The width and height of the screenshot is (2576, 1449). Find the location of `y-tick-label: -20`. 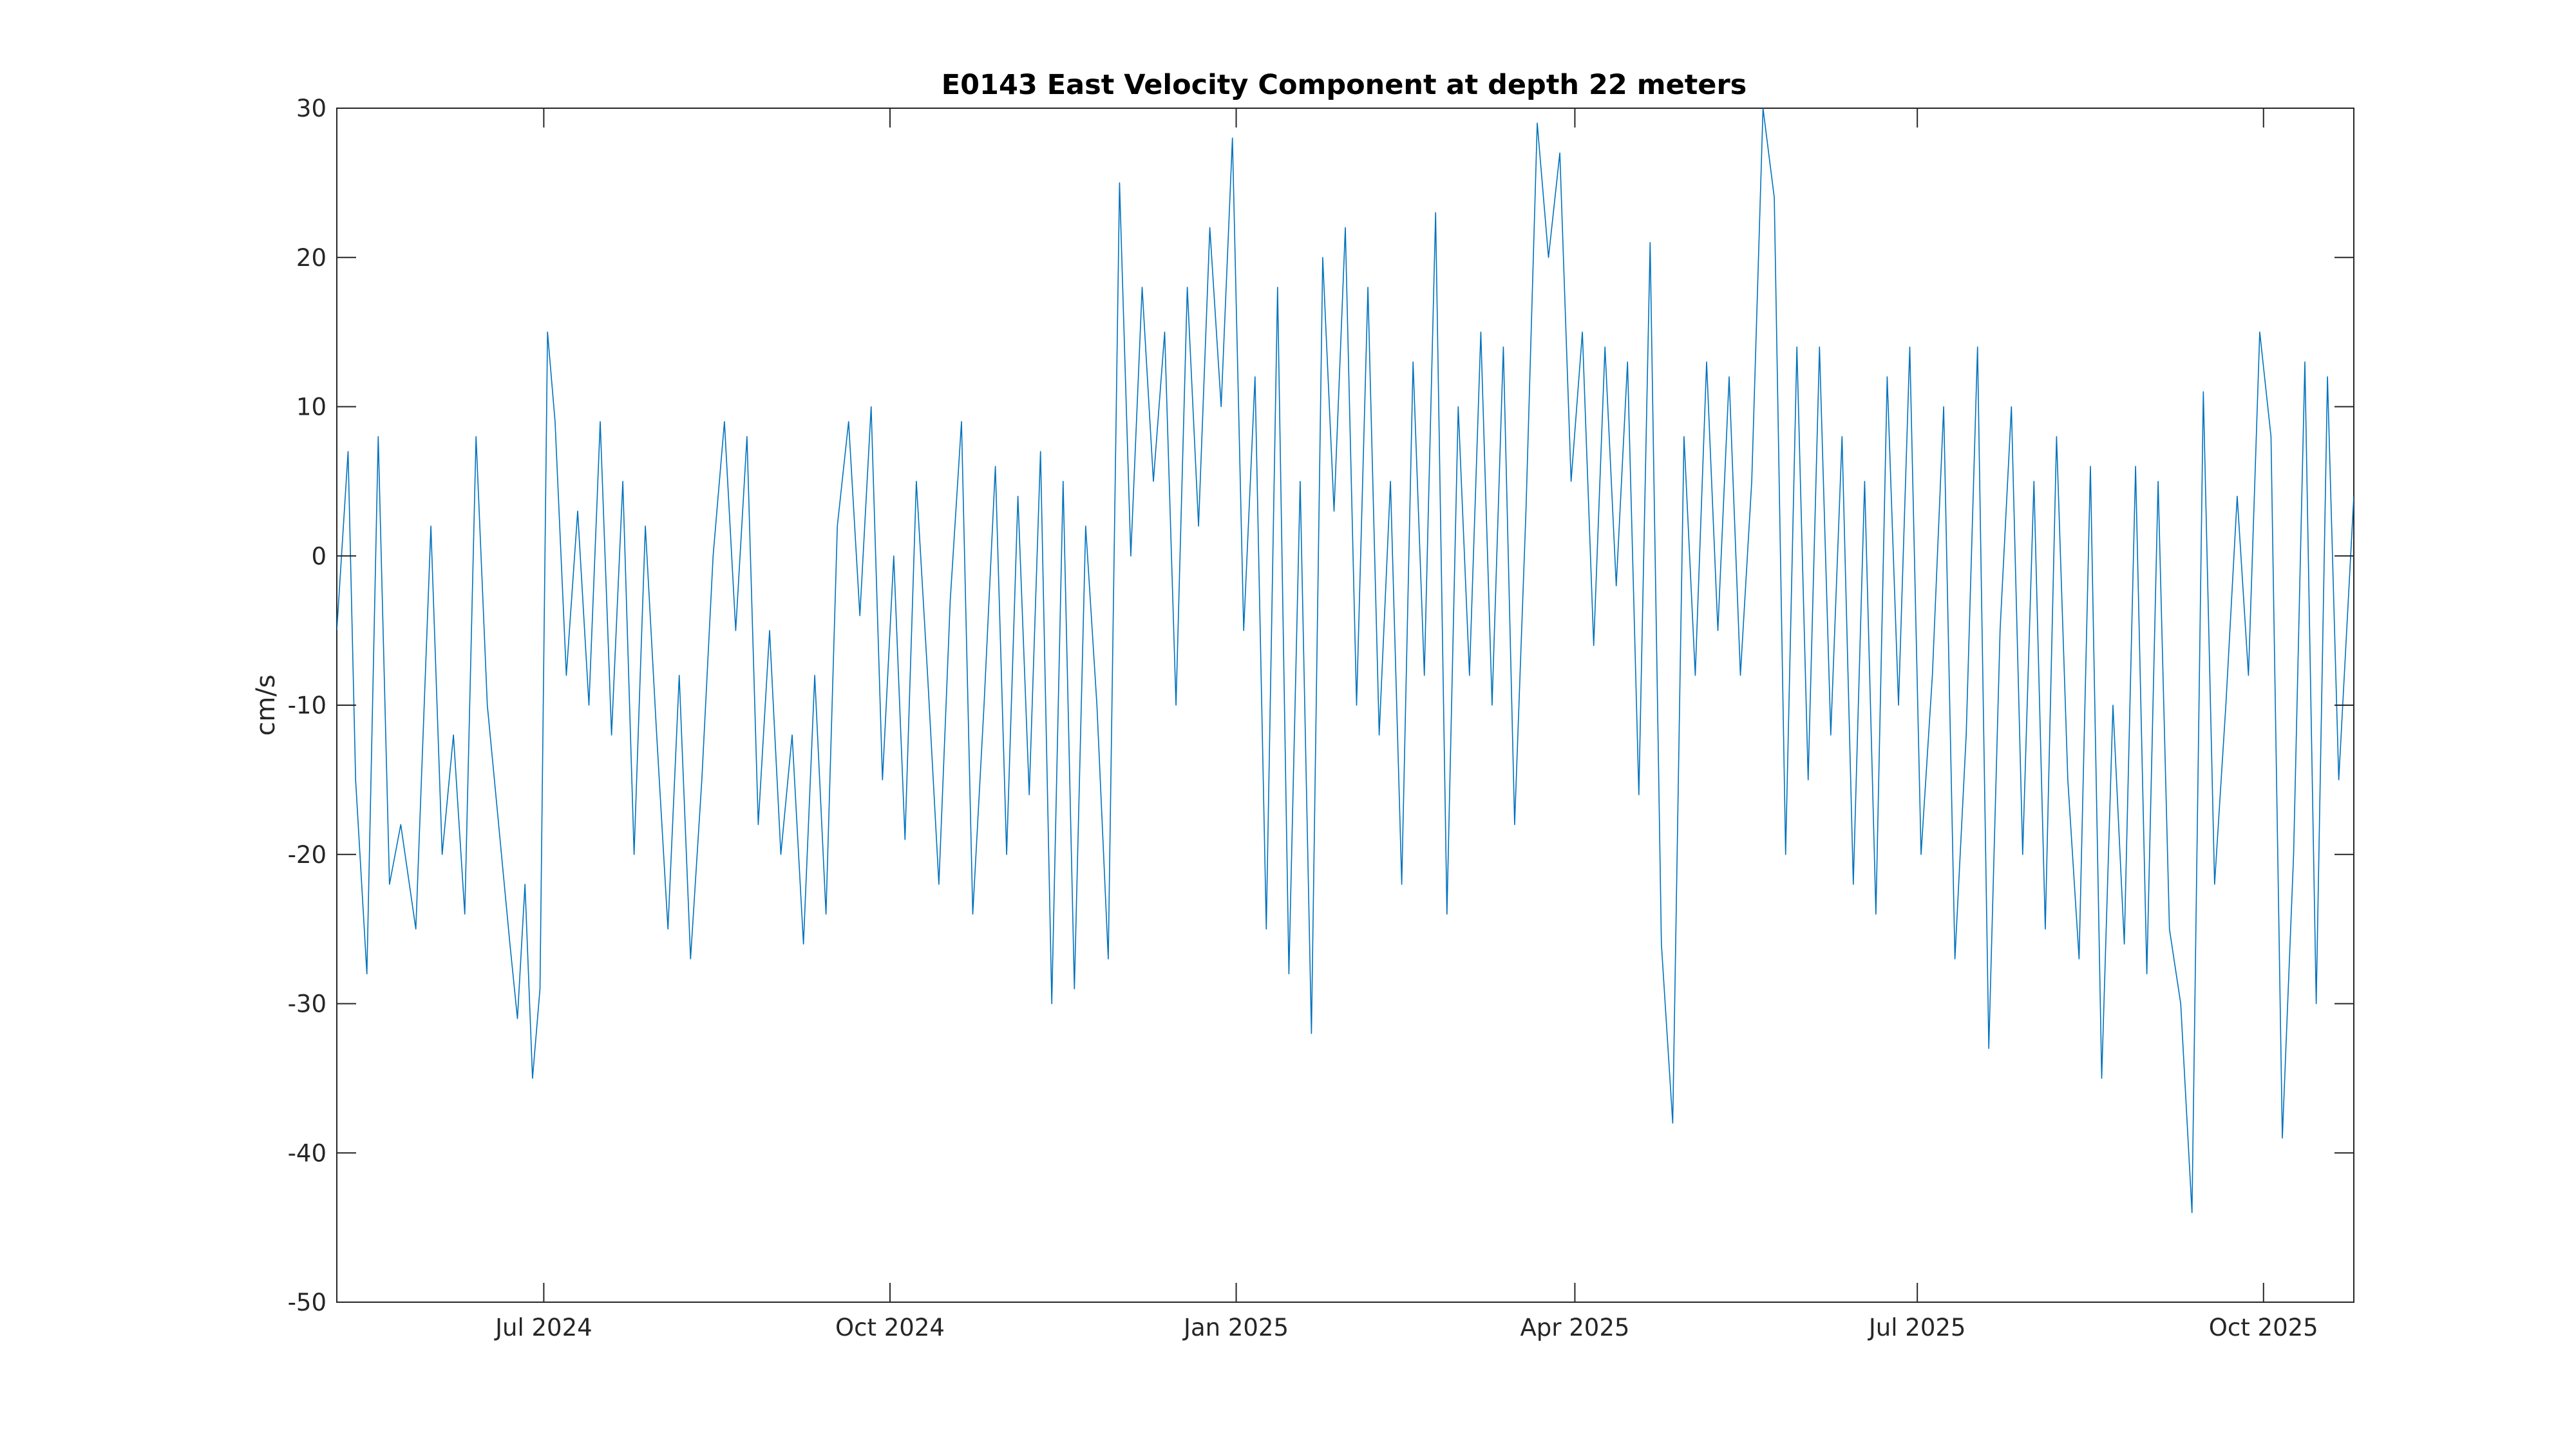

y-tick-label: -20 is located at coordinates (307, 855).